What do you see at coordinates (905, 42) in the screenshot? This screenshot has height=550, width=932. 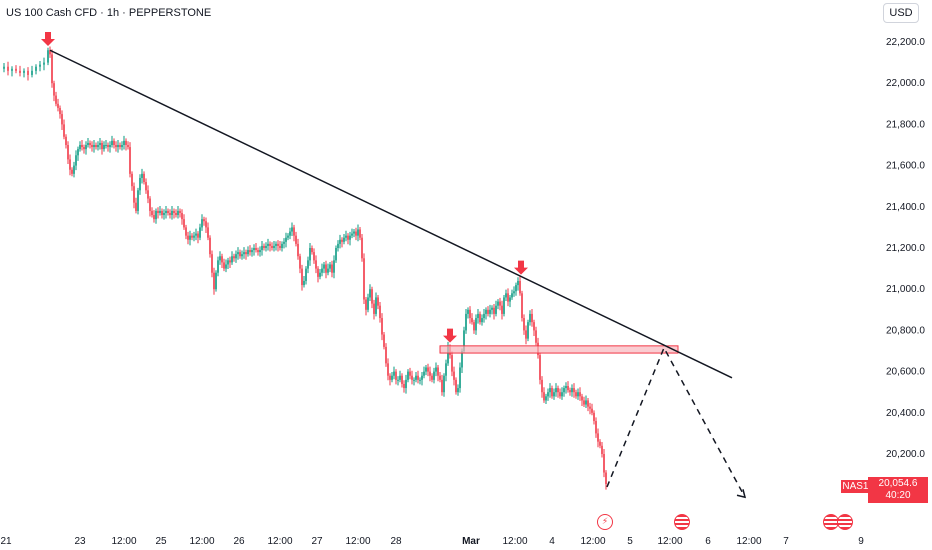 I see `y-tick-label: 22,200.0` at bounding box center [905, 42].